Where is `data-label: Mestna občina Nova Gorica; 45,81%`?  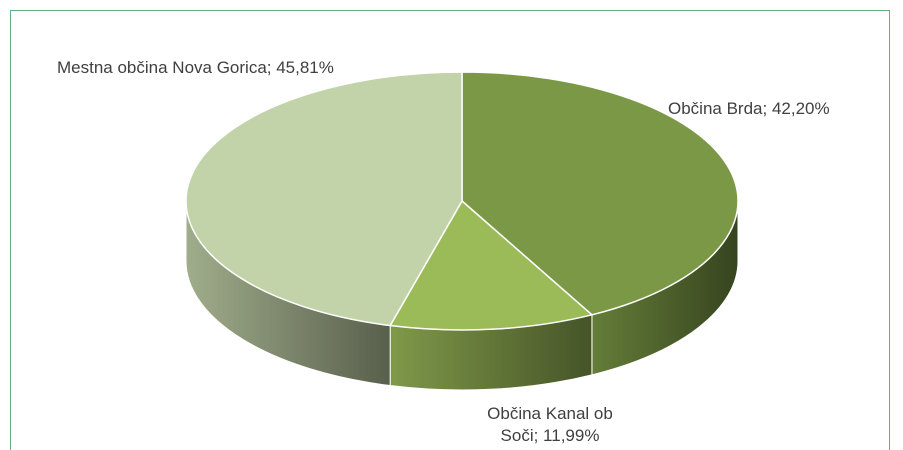
data-label: Mestna občina Nova Gorica; 45,81% is located at coordinates (195, 67).